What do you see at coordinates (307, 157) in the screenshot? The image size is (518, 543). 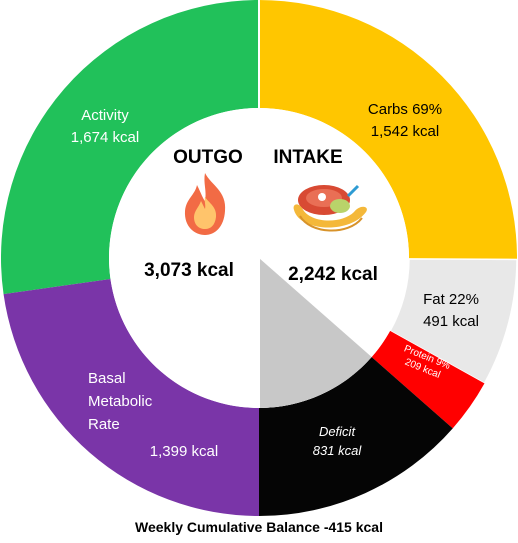 I see `intake-label: INTAKE` at bounding box center [307, 157].